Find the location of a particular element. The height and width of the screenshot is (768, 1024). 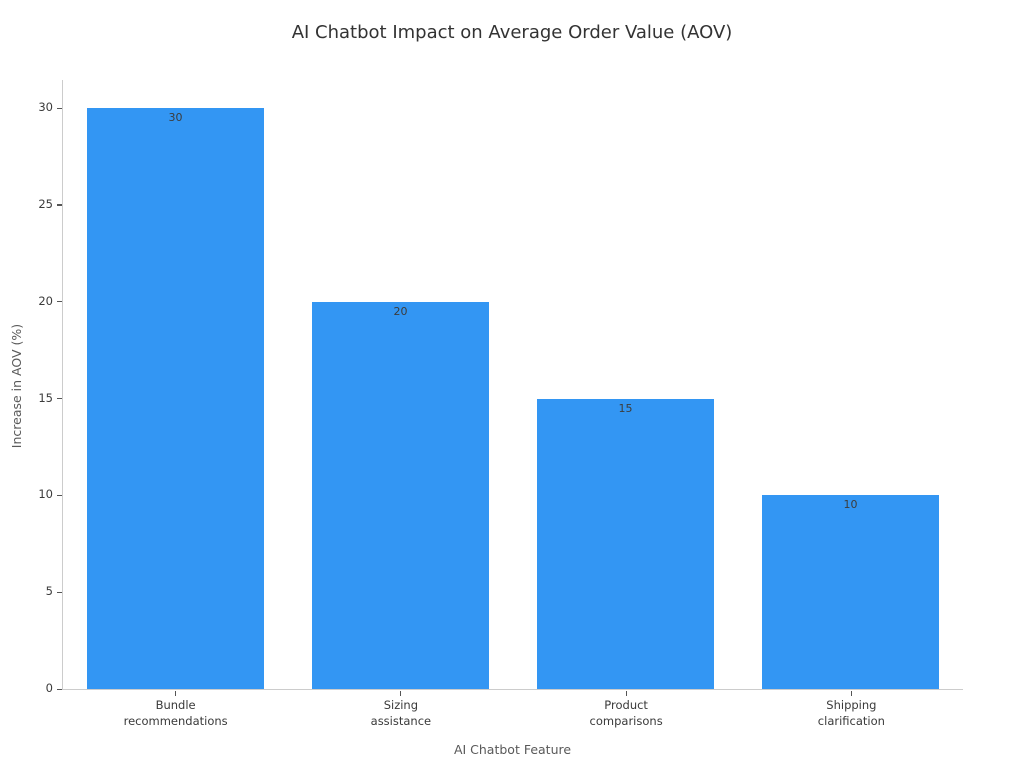

bar-value-label: 10 is located at coordinates (850, 505).